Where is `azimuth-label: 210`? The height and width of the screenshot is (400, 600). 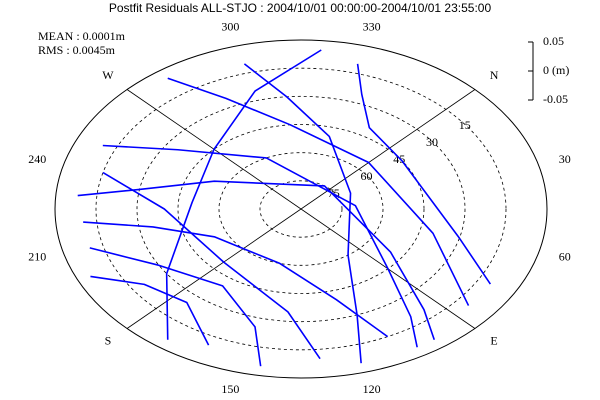
azimuth-label: 210 is located at coordinates (37, 256).